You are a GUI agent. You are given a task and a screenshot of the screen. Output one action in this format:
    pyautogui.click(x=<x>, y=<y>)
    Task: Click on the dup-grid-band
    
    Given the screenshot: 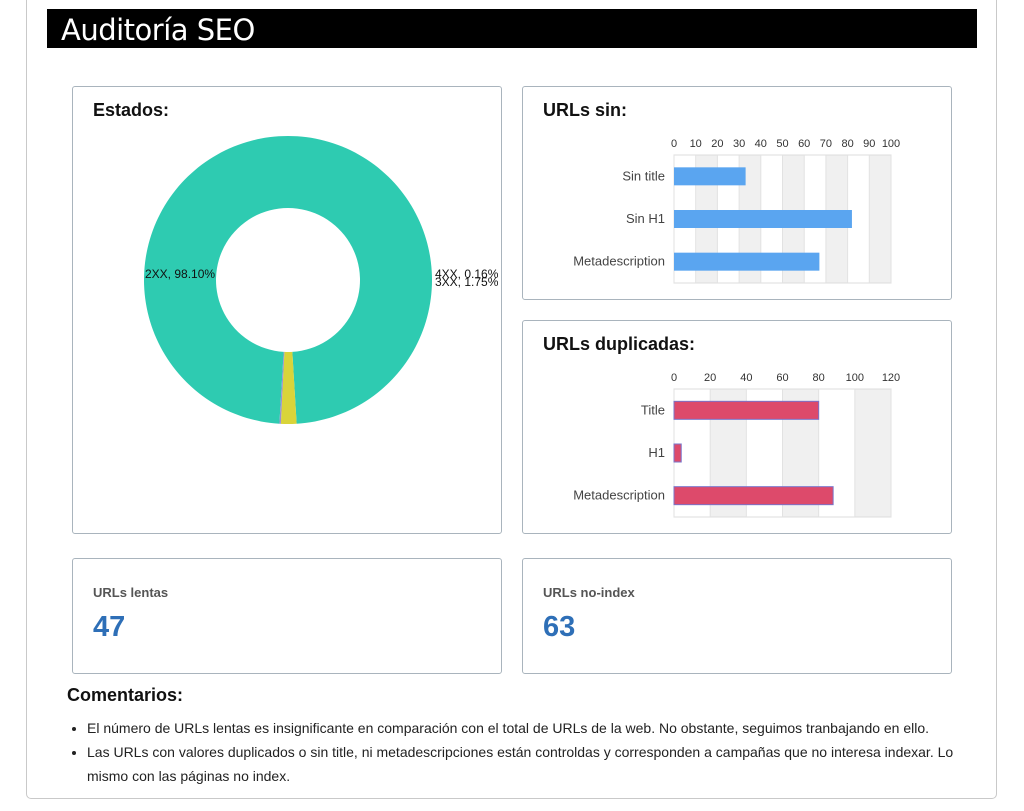 What is the action you would take?
    pyautogui.click(x=872, y=453)
    